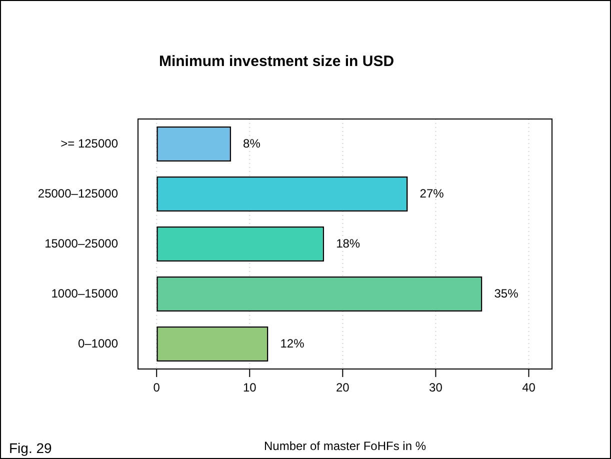  Describe the element at coordinates (348, 243) in the screenshot. I see `data-label: 18%` at that location.